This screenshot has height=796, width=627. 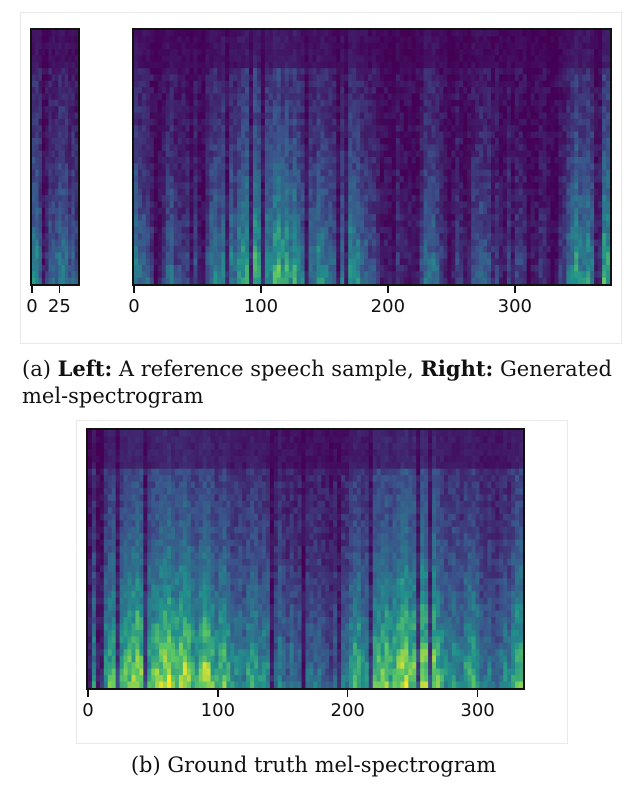 What do you see at coordinates (134, 306) in the screenshot?
I see `generated-tick-label: 0` at bounding box center [134, 306].